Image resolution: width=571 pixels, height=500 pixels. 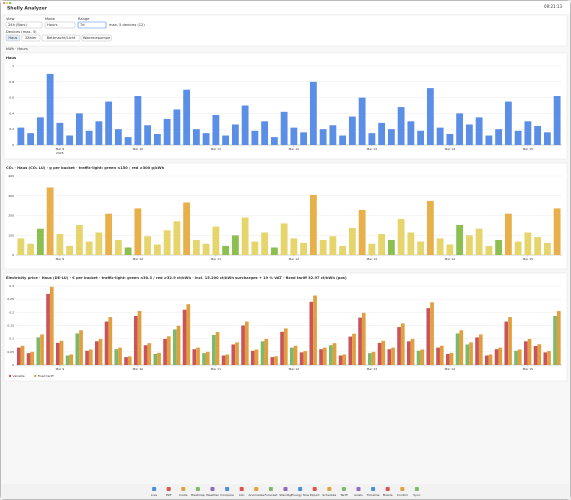 I want to click on y-tick-label: 100, so click(x=11, y=235).